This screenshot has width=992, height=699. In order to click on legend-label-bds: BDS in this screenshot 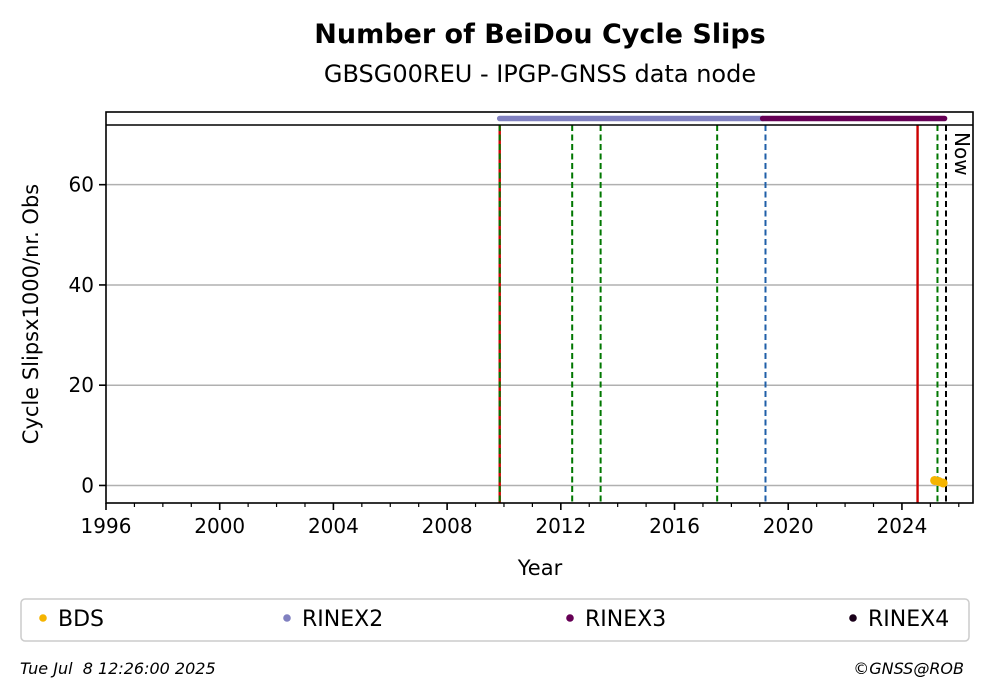, I will do `click(81, 619)`.